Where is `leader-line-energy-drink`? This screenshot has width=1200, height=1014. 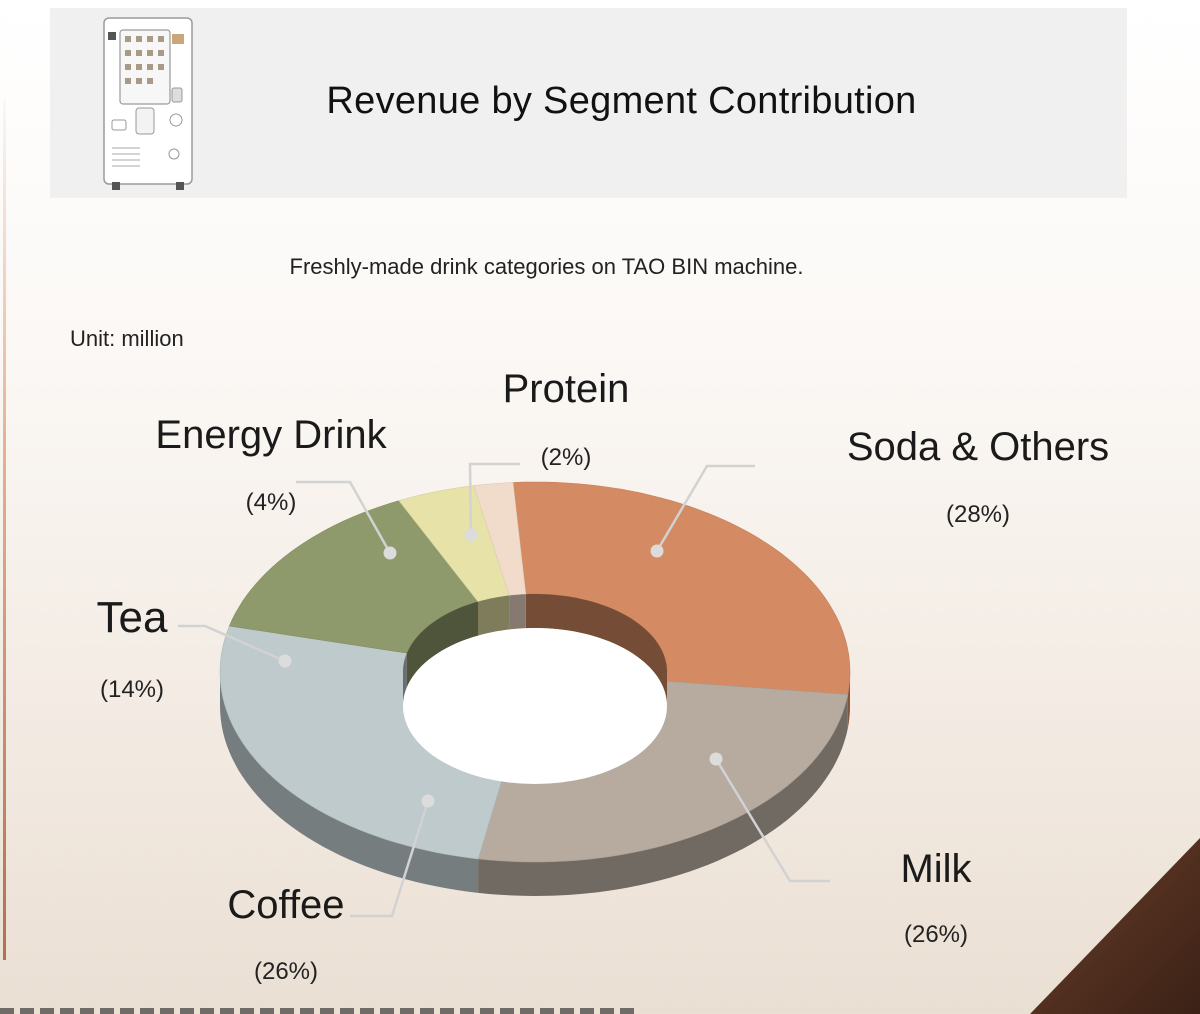 leader-line-energy-drink is located at coordinates (344, 517).